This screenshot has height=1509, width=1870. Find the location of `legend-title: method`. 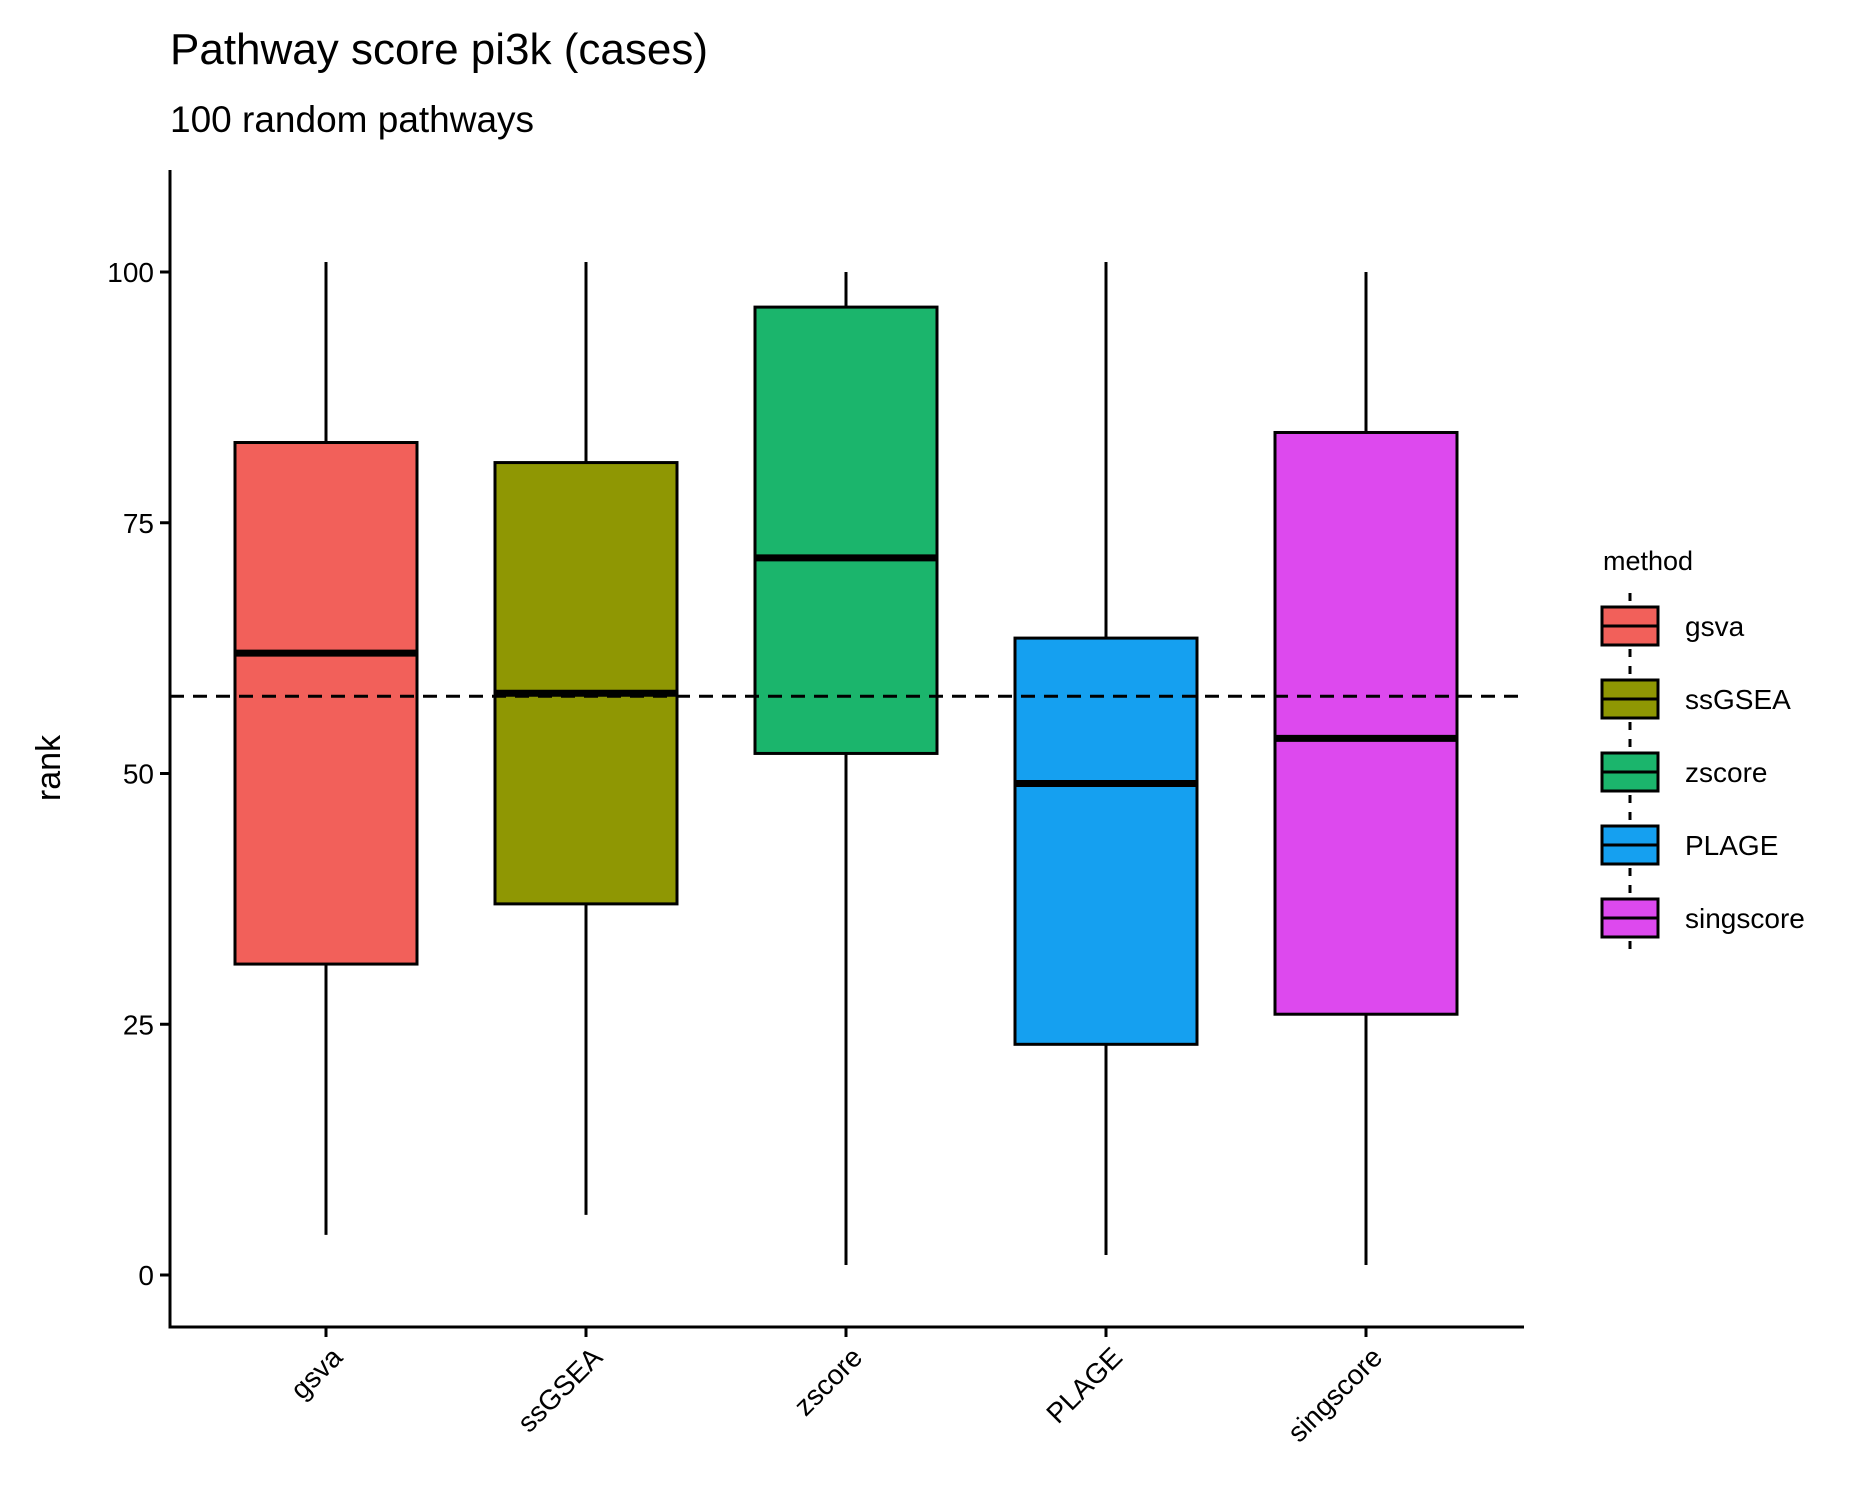

legend-title: method is located at coordinates (1648, 561).